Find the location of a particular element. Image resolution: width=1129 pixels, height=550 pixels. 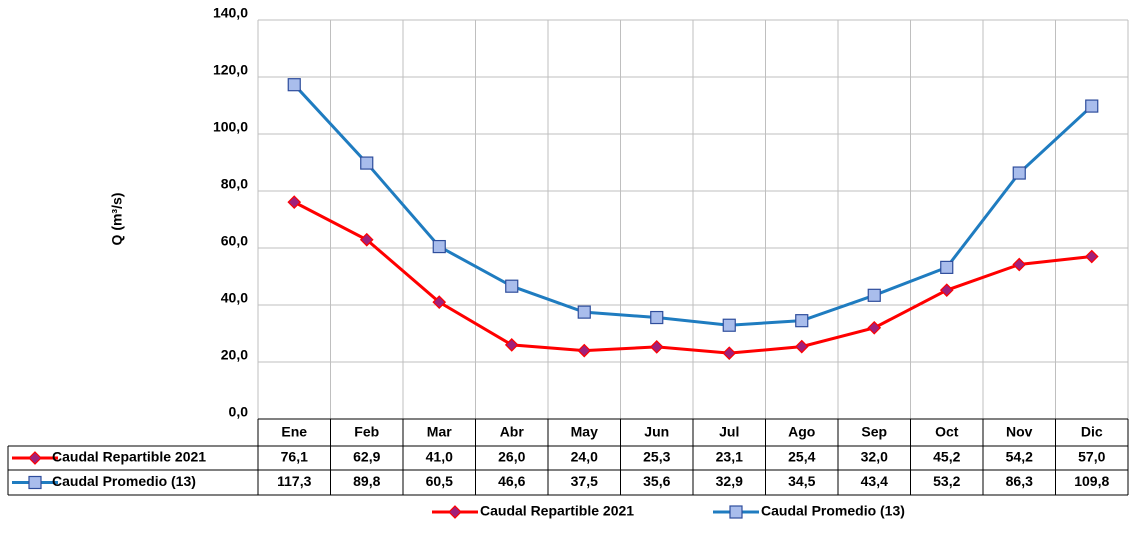

table-value: 62,9 is located at coordinates (366, 457).